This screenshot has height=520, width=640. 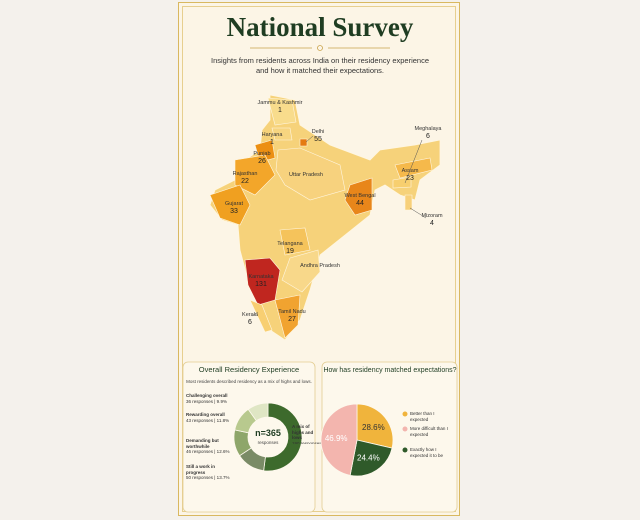 I want to click on legend-label: Exactly how I expected it to be, so click(x=427, y=452).